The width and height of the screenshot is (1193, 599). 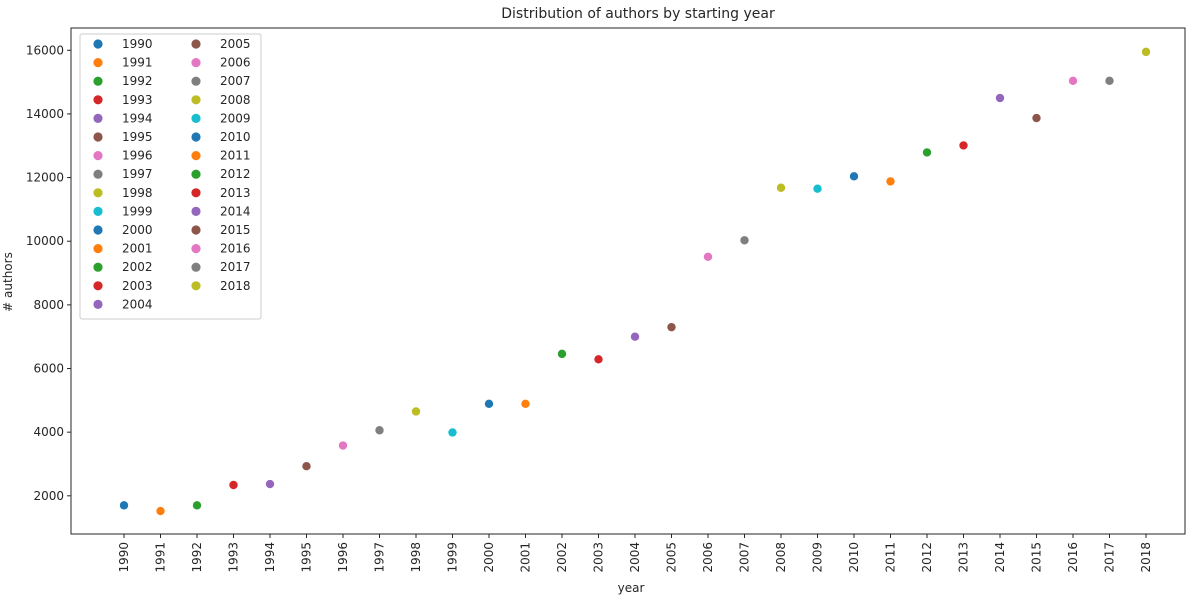 What do you see at coordinates (137, 249) in the screenshot?
I see `legend-label: 2001` at bounding box center [137, 249].